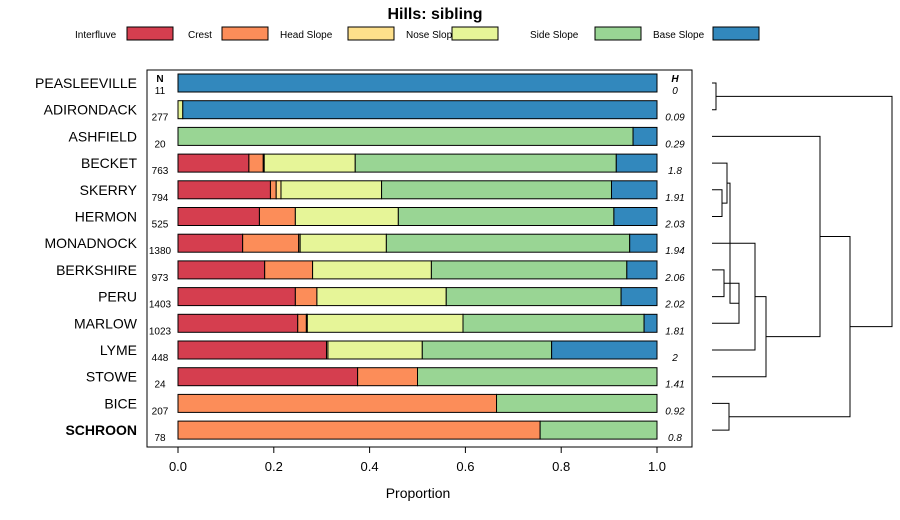  Describe the element at coordinates (302, 323) in the screenshot. I see `bar-segment-marlow-crest` at that location.